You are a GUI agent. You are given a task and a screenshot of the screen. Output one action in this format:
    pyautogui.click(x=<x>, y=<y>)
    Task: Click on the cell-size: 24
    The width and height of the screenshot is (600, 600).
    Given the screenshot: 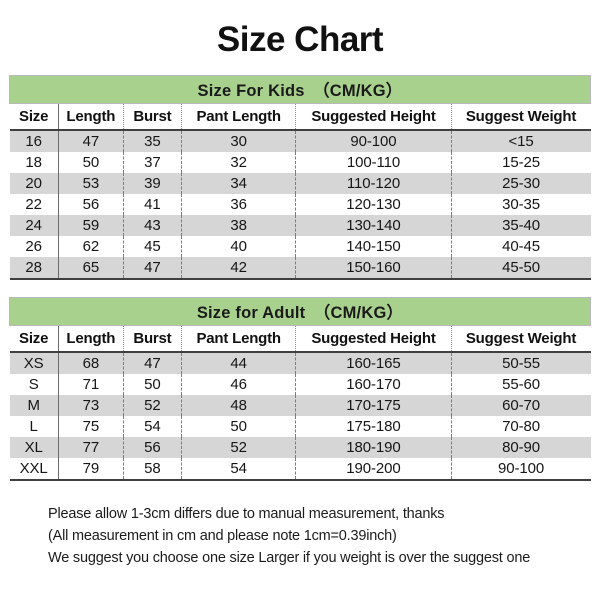 What is the action you would take?
    pyautogui.click(x=34, y=225)
    